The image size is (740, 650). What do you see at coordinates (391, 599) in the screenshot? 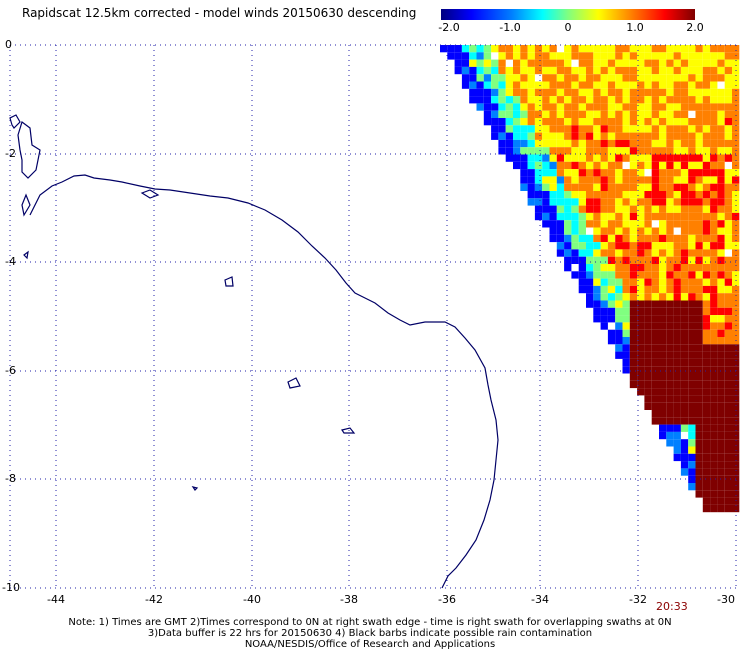
I see `x-axis-labels: -44 -42 -40 -38 -36 -34 -32 -30` at bounding box center [391, 599].